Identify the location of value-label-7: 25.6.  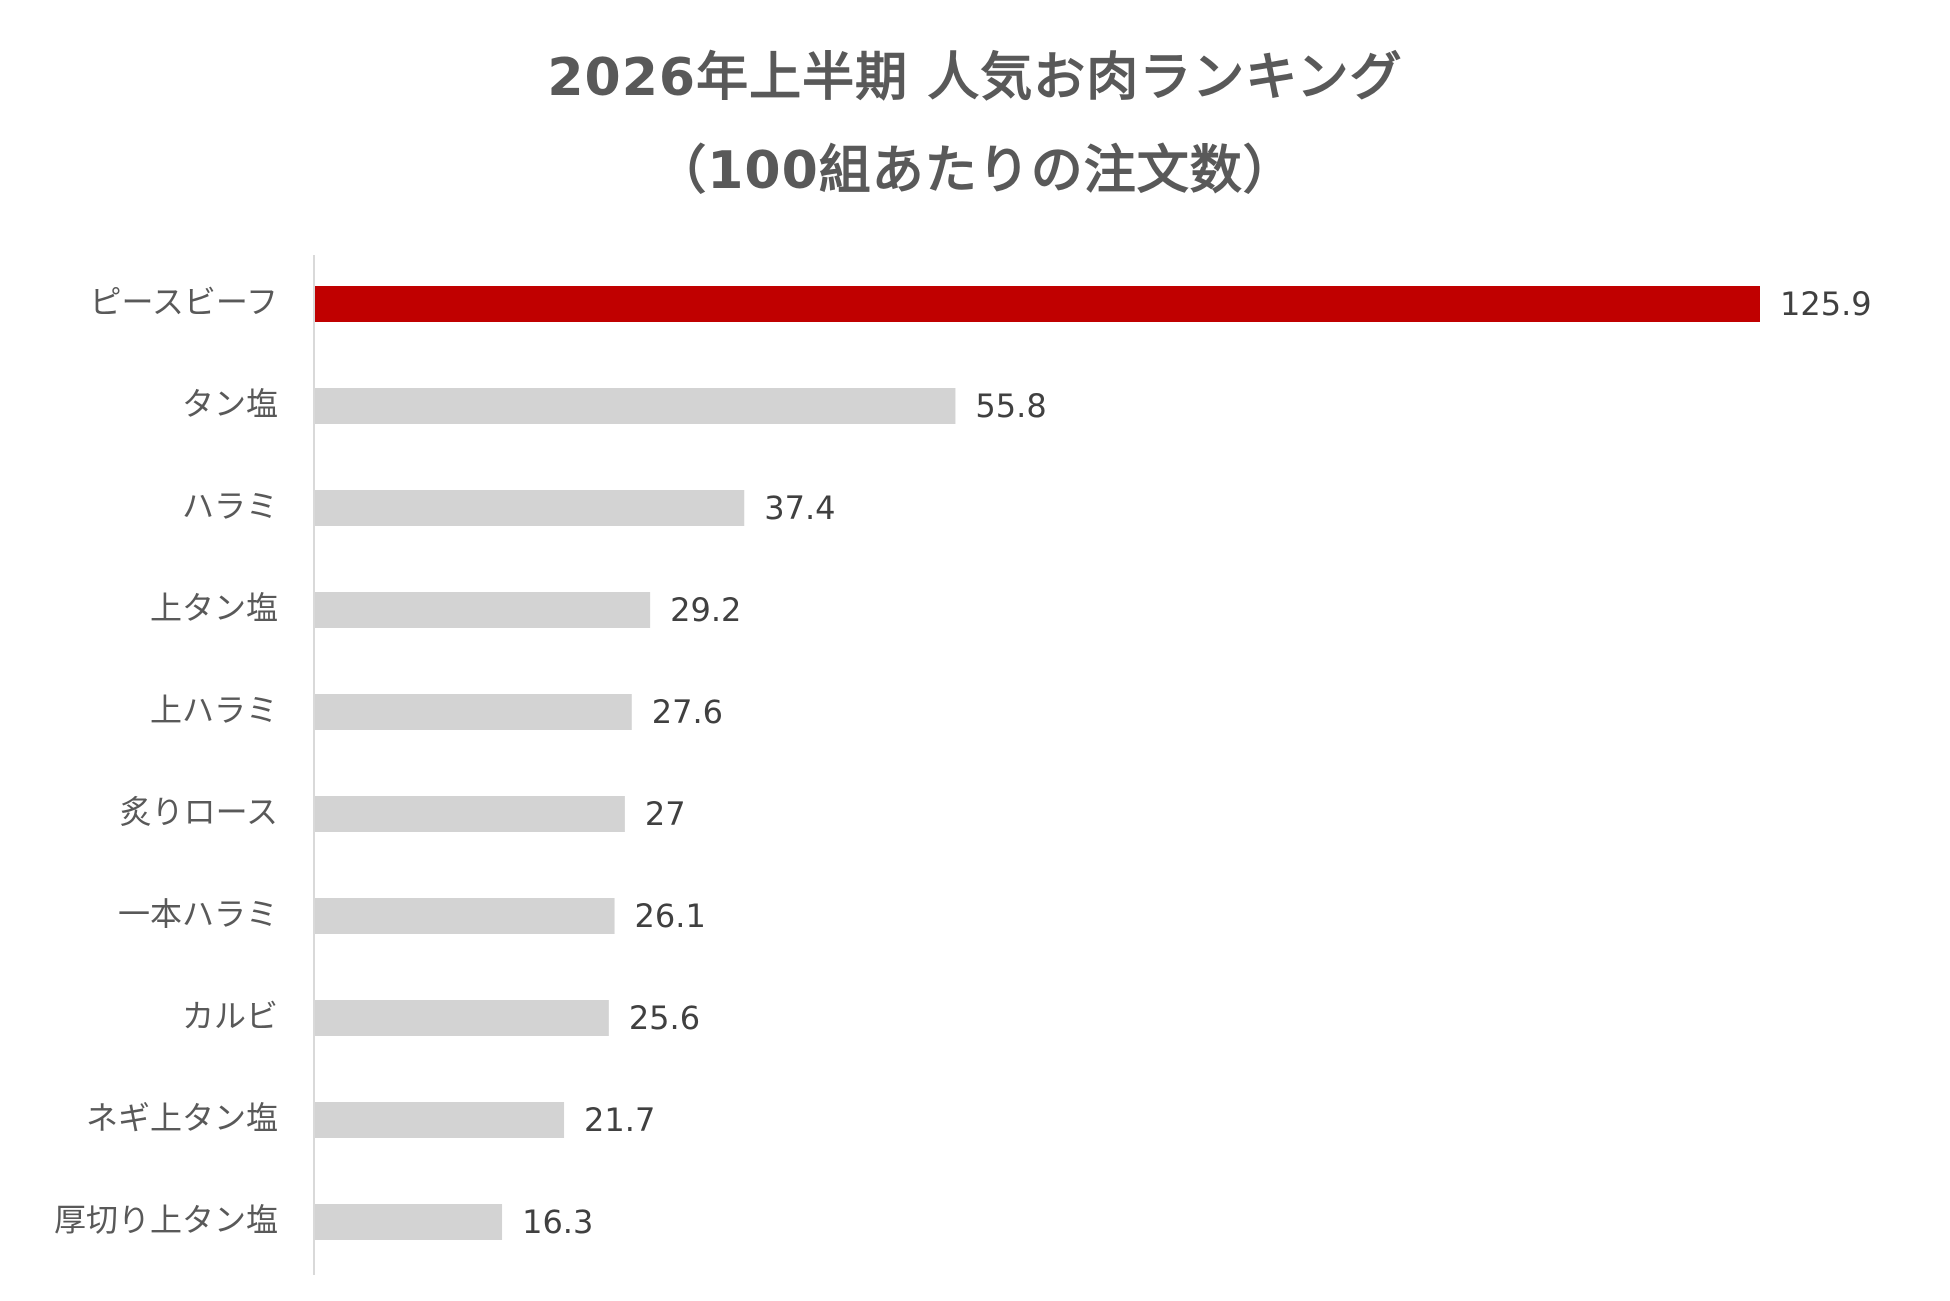
(664, 1018).